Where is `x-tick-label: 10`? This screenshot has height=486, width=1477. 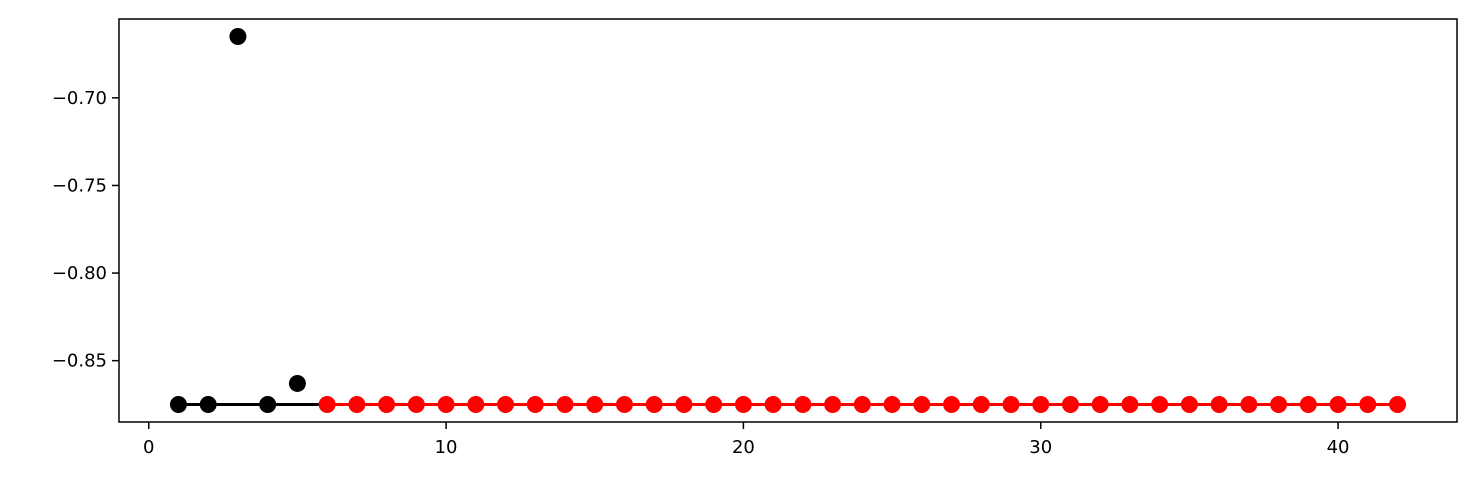 x-tick-label: 10 is located at coordinates (446, 447).